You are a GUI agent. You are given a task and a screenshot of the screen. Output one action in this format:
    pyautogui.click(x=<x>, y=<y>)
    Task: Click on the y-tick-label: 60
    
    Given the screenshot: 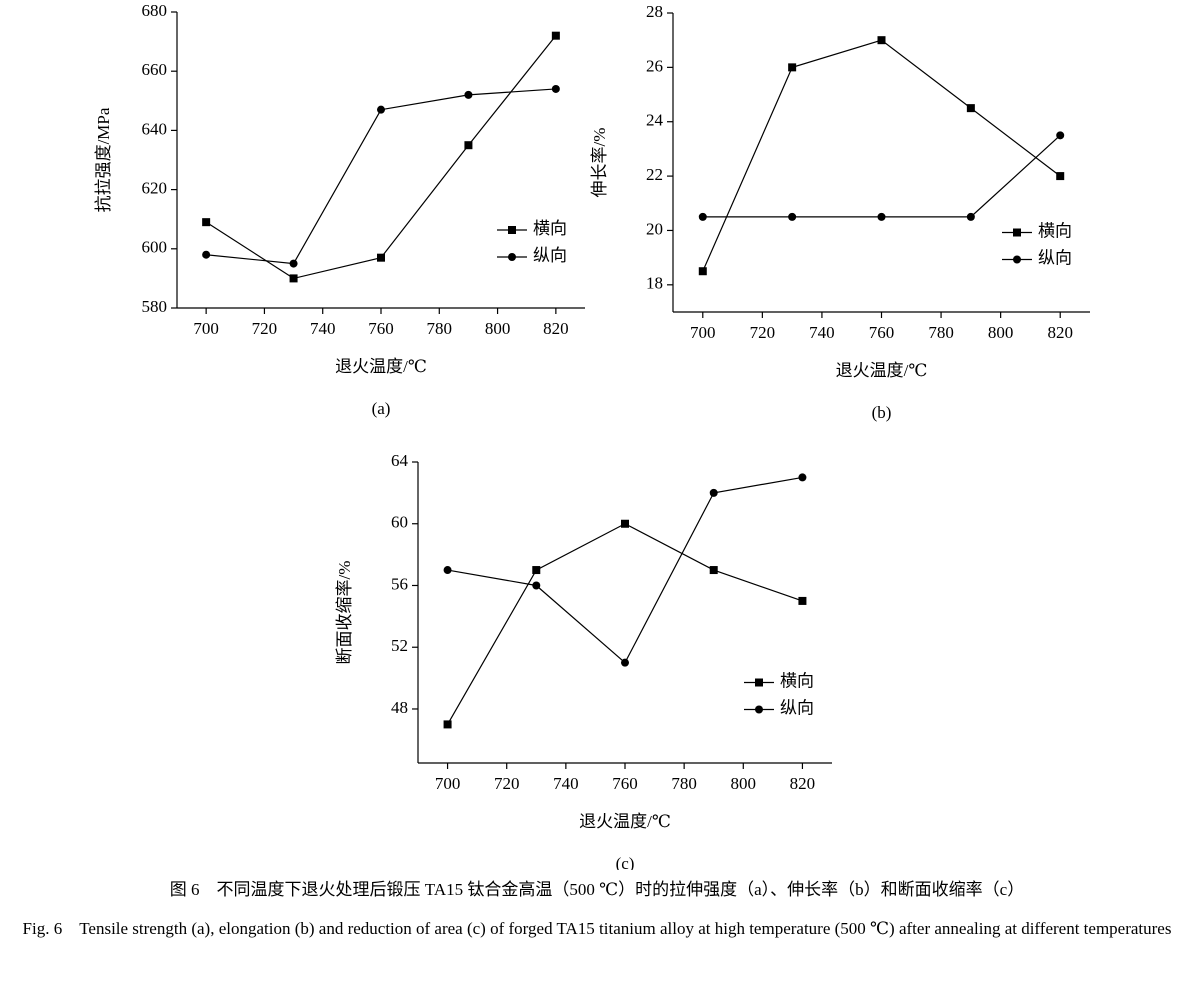 What is the action you would take?
    pyautogui.click(x=399, y=522)
    